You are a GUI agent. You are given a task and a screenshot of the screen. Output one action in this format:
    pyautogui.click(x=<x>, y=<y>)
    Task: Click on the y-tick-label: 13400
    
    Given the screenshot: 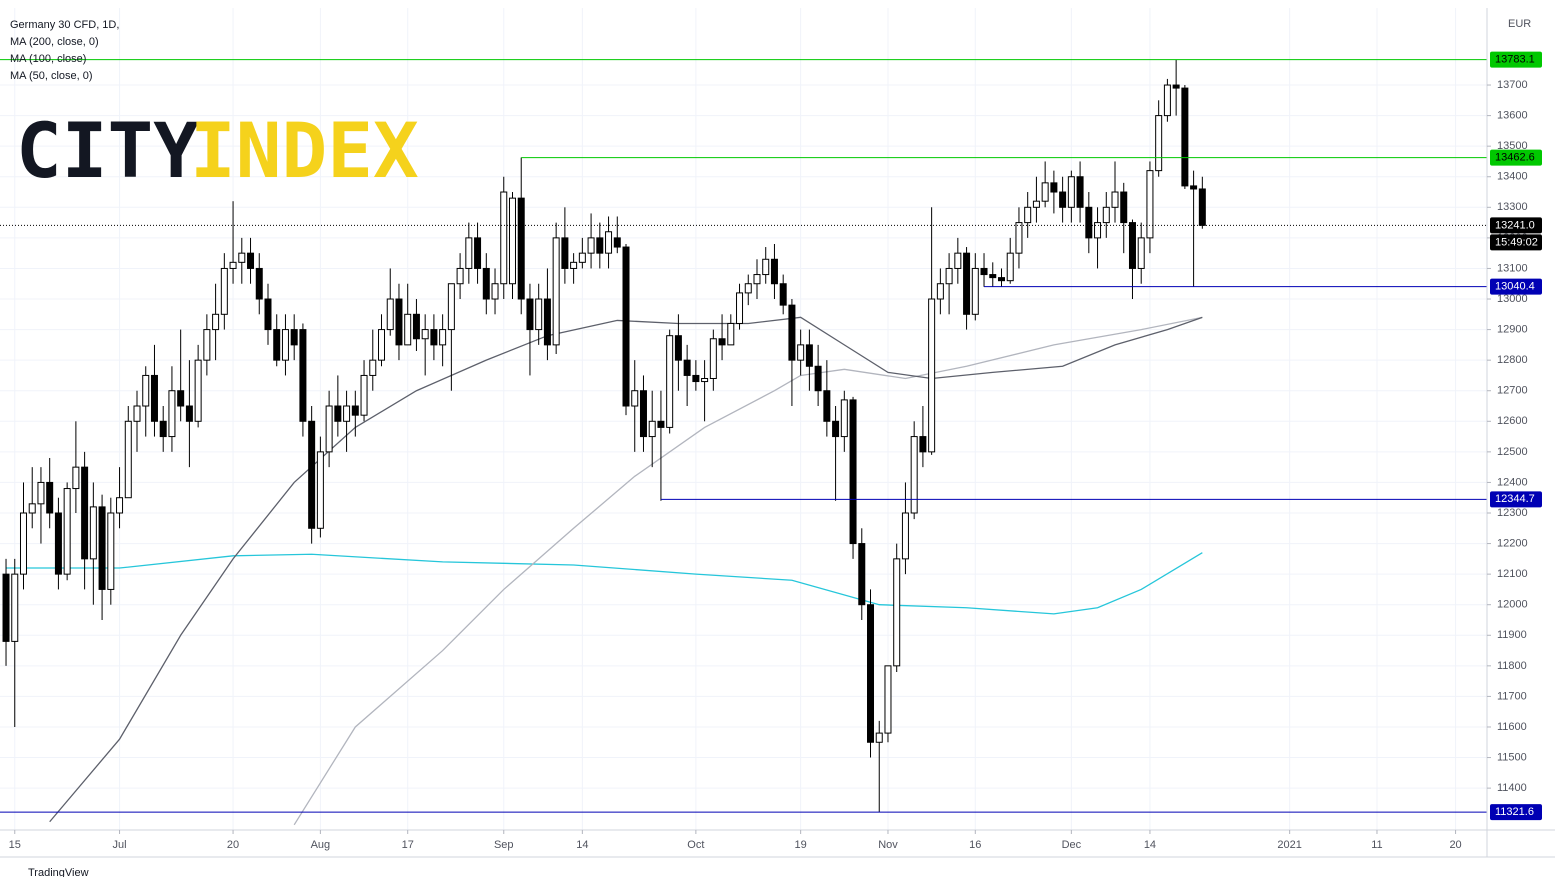 What is the action you would take?
    pyautogui.click(x=1512, y=177)
    